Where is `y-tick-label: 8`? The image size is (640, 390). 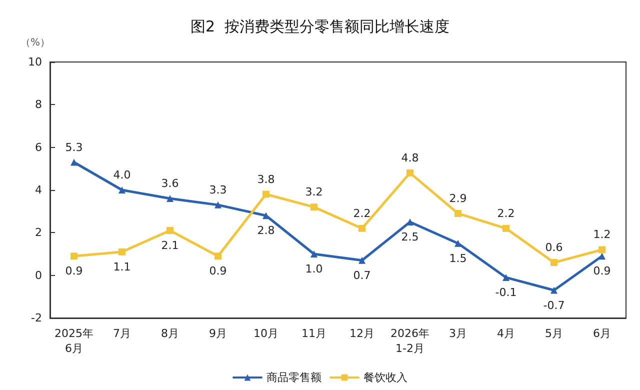 y-tick-label: 8 is located at coordinates (38, 105).